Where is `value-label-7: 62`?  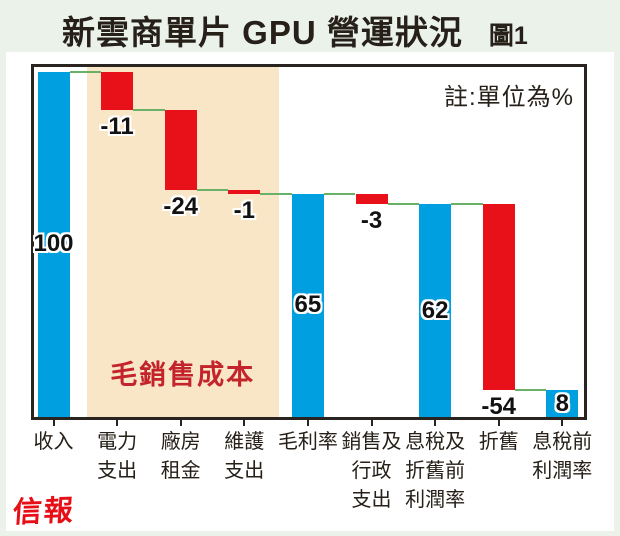 value-label-7: 62 is located at coordinates (435, 310).